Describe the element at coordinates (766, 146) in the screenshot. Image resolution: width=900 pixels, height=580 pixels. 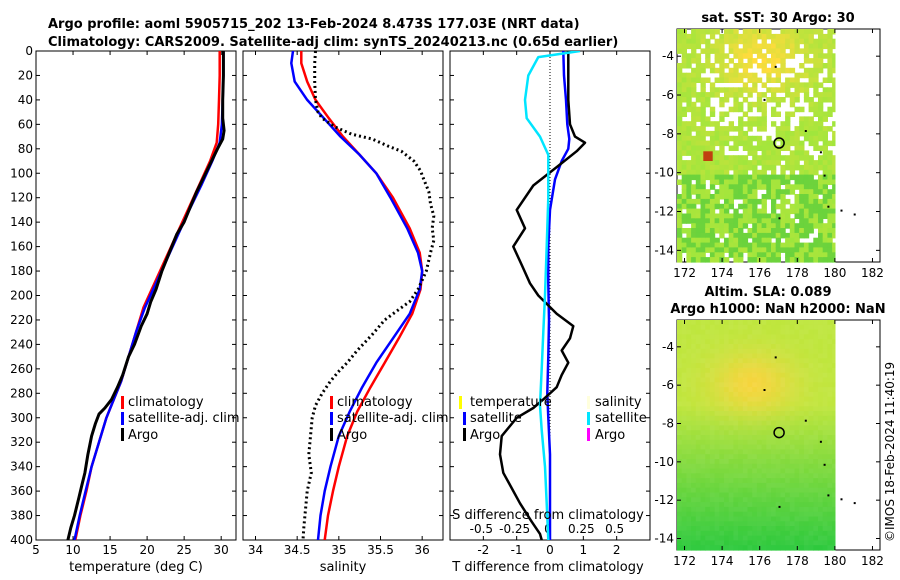
I see `sst-cells` at that location.